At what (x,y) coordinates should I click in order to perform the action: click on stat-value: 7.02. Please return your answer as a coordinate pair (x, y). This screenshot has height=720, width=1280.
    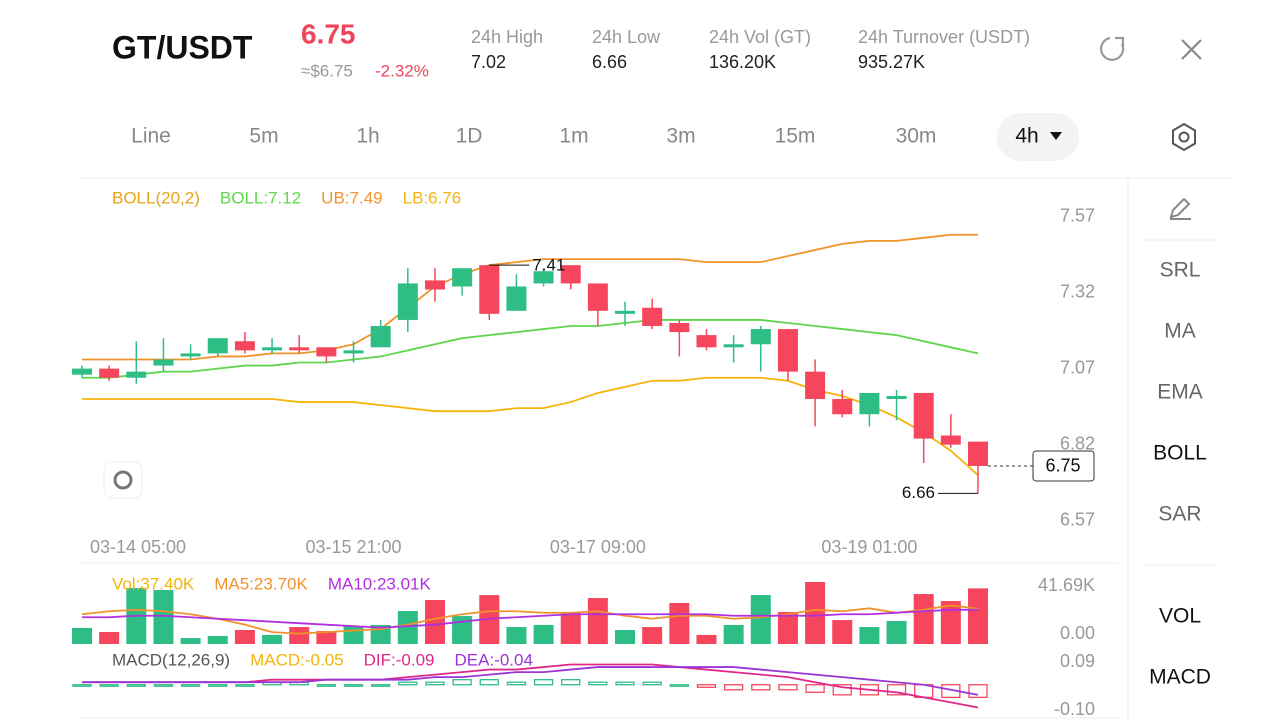
    Looking at the image, I should click on (488, 62).